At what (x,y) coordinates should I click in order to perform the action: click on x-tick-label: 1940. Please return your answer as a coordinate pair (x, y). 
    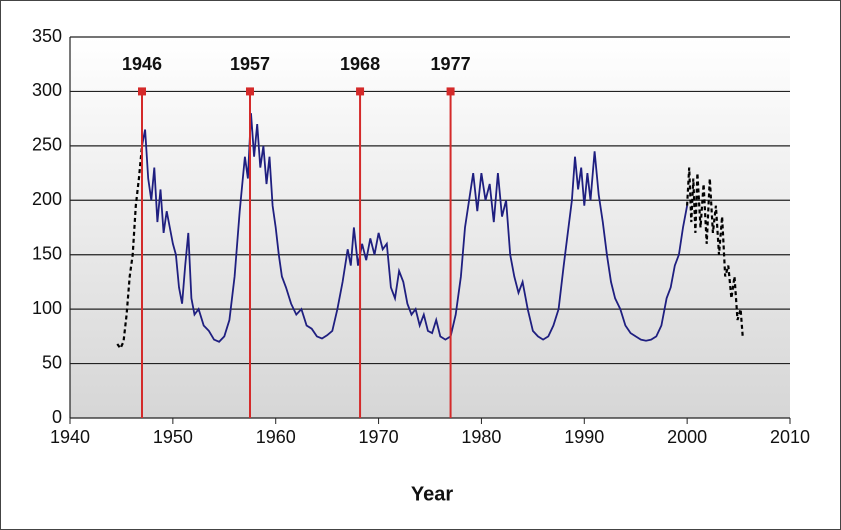
    Looking at the image, I should click on (70, 437).